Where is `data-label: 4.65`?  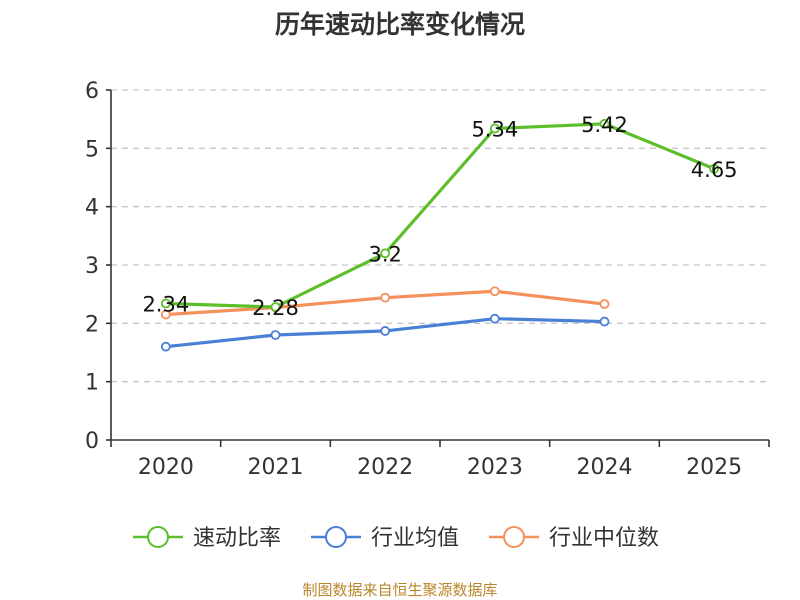
data-label: 4.65 is located at coordinates (714, 170).